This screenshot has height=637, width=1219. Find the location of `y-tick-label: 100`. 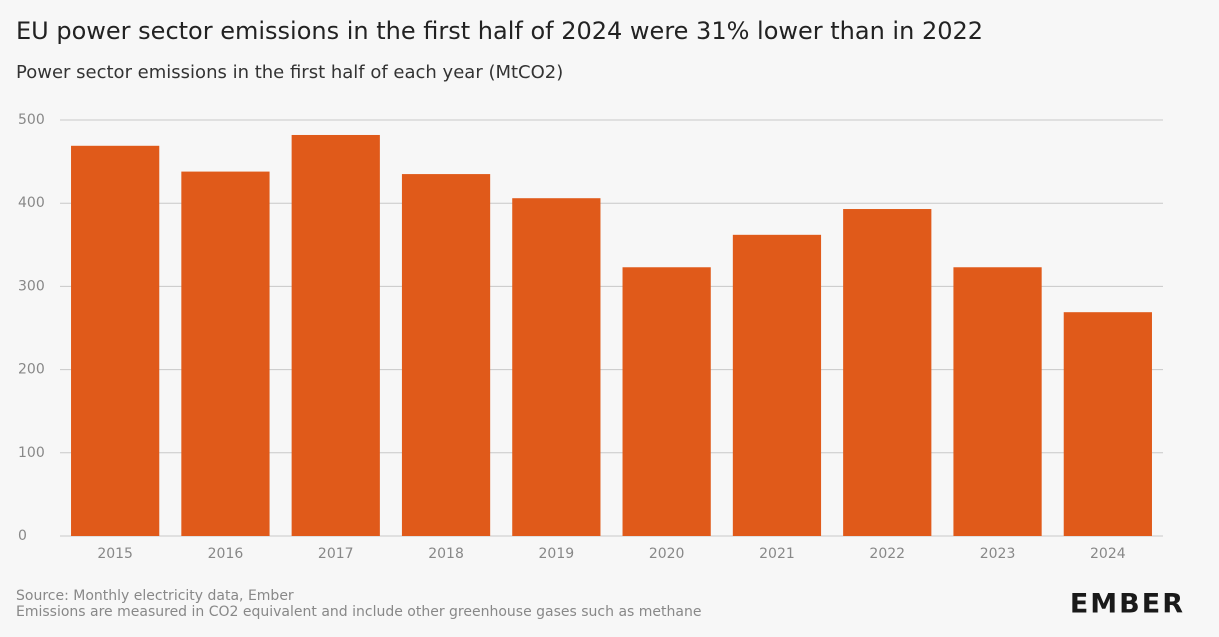

y-tick-label: 100 is located at coordinates (31, 453).